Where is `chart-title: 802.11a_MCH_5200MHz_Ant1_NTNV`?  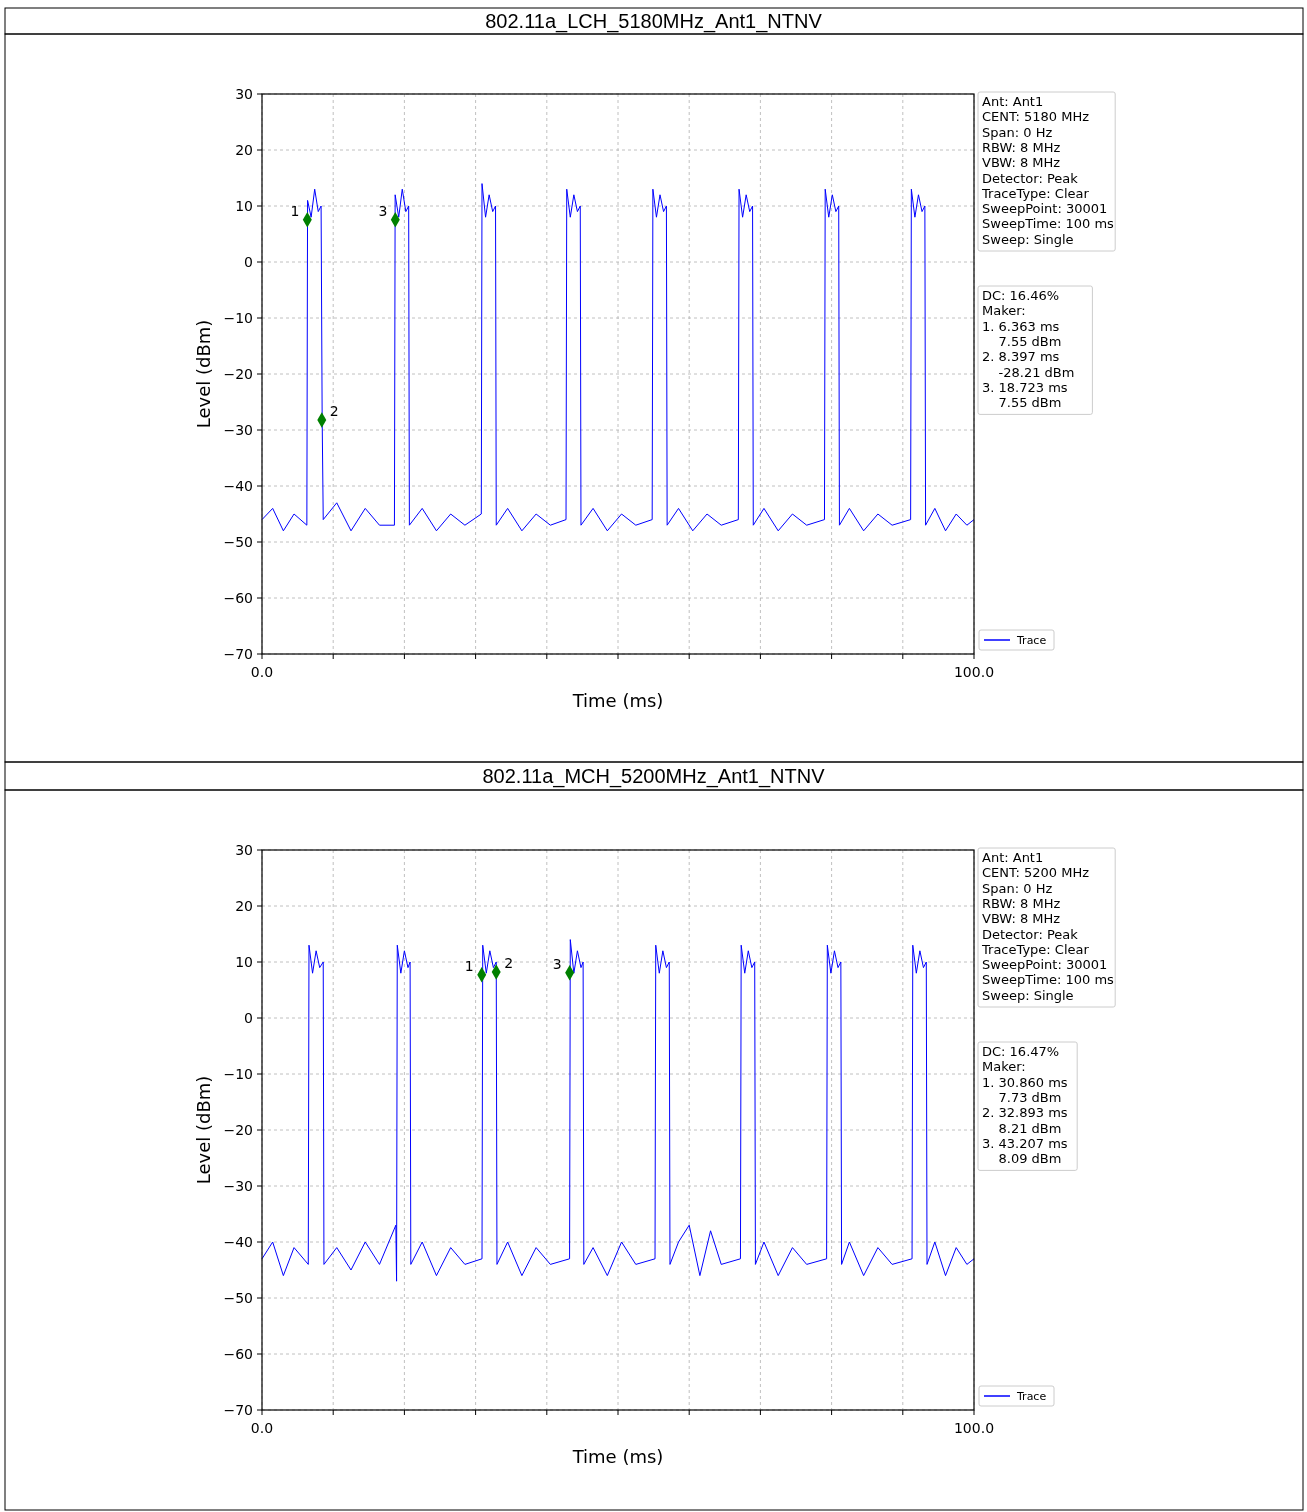
chart-title: 802.11a_MCH_5200MHz_Ant1_NTNV is located at coordinates (654, 776).